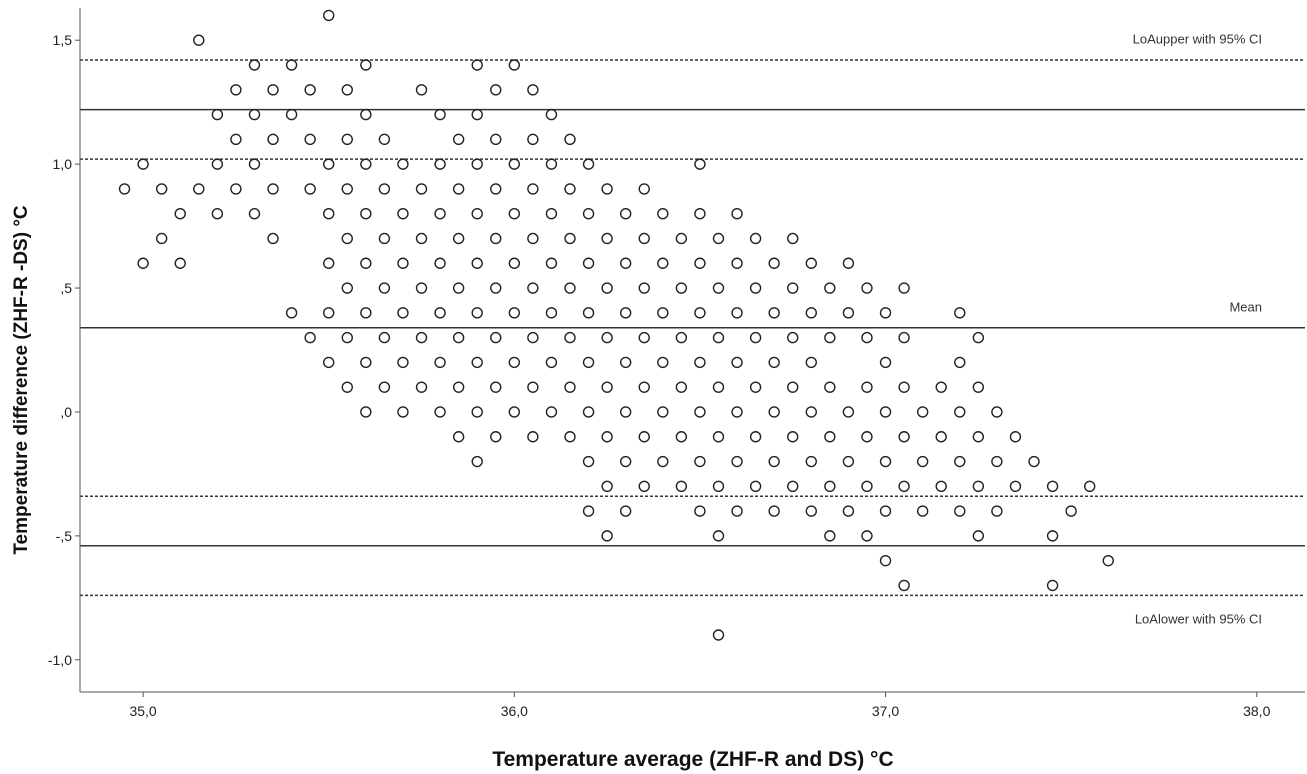 The width and height of the screenshot is (1307, 774). Describe the element at coordinates (63, 164) in the screenshot. I see `y-tick-label-1: 1,0` at that location.